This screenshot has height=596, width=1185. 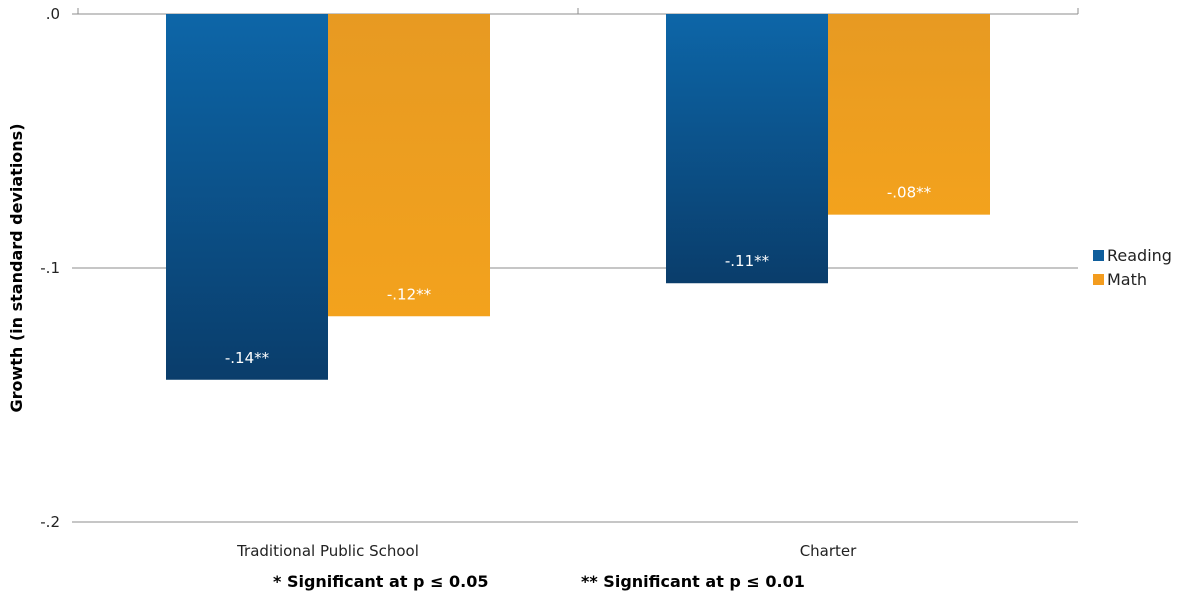 I want to click on data-label-math-1: -.08**, so click(x=909, y=193).